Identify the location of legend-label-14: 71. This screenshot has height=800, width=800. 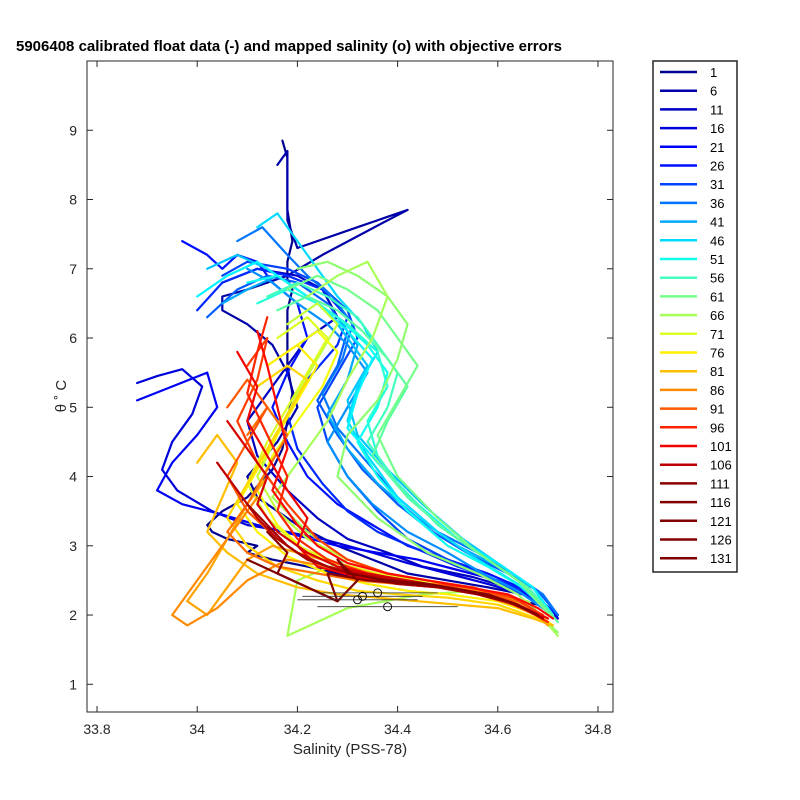
(717, 334).